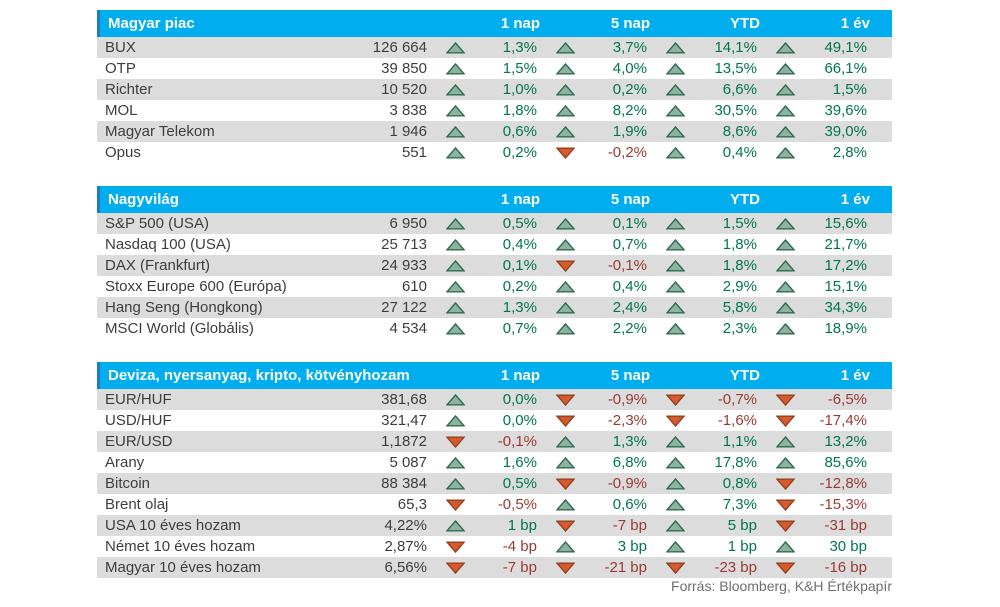 This screenshot has width=1000, height=607. I want to click on instrument-name: Német 10 éves hozam, so click(180, 546).